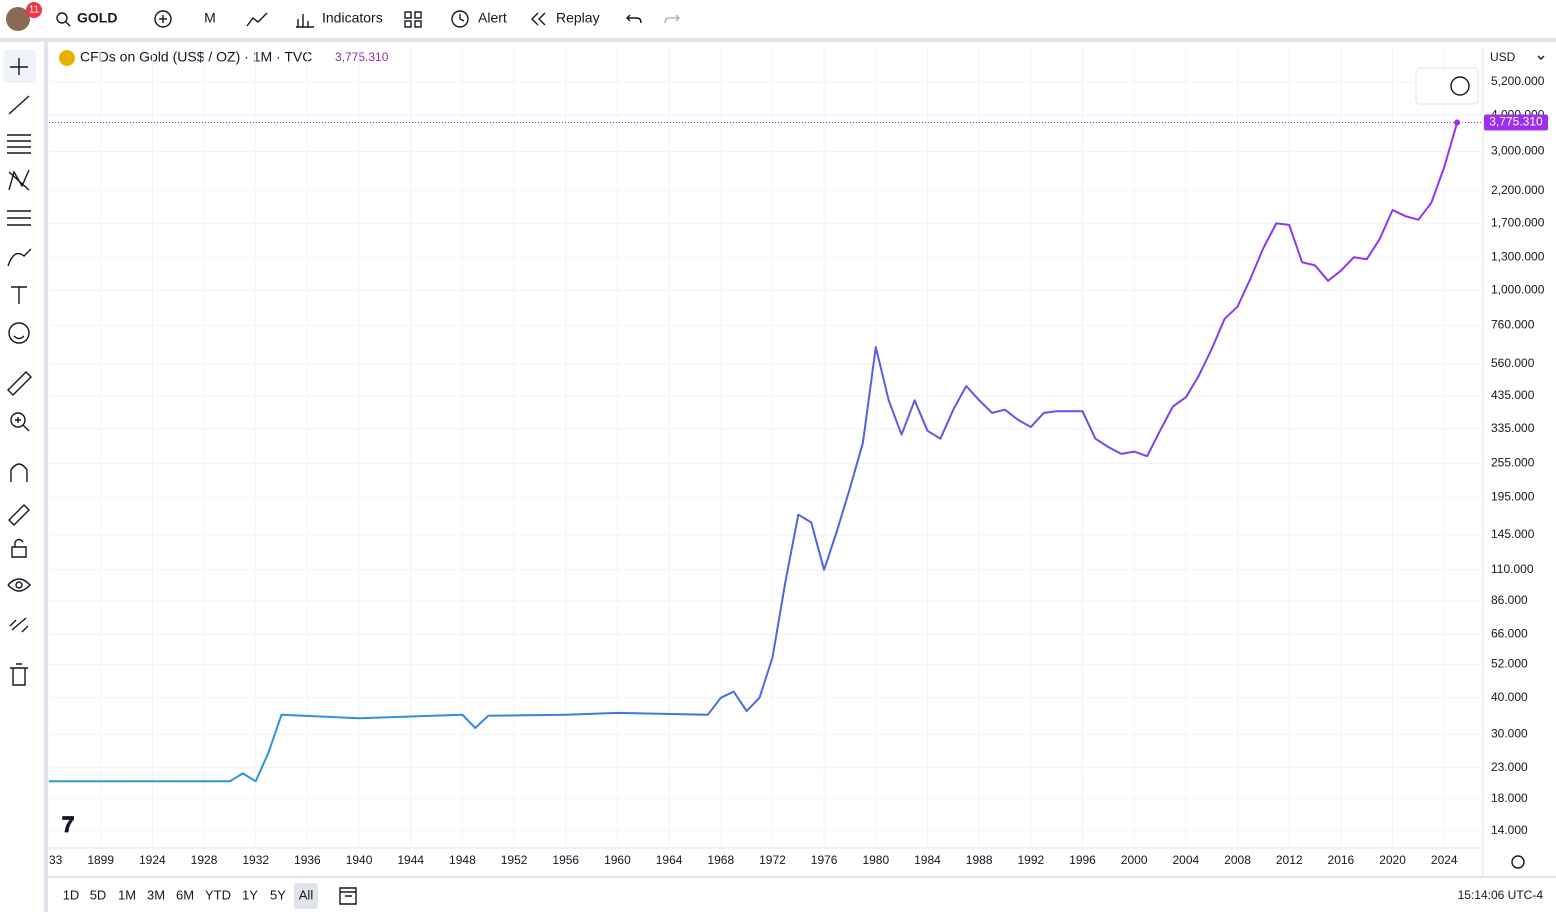  I want to click on brush-tool, so click(19, 257).